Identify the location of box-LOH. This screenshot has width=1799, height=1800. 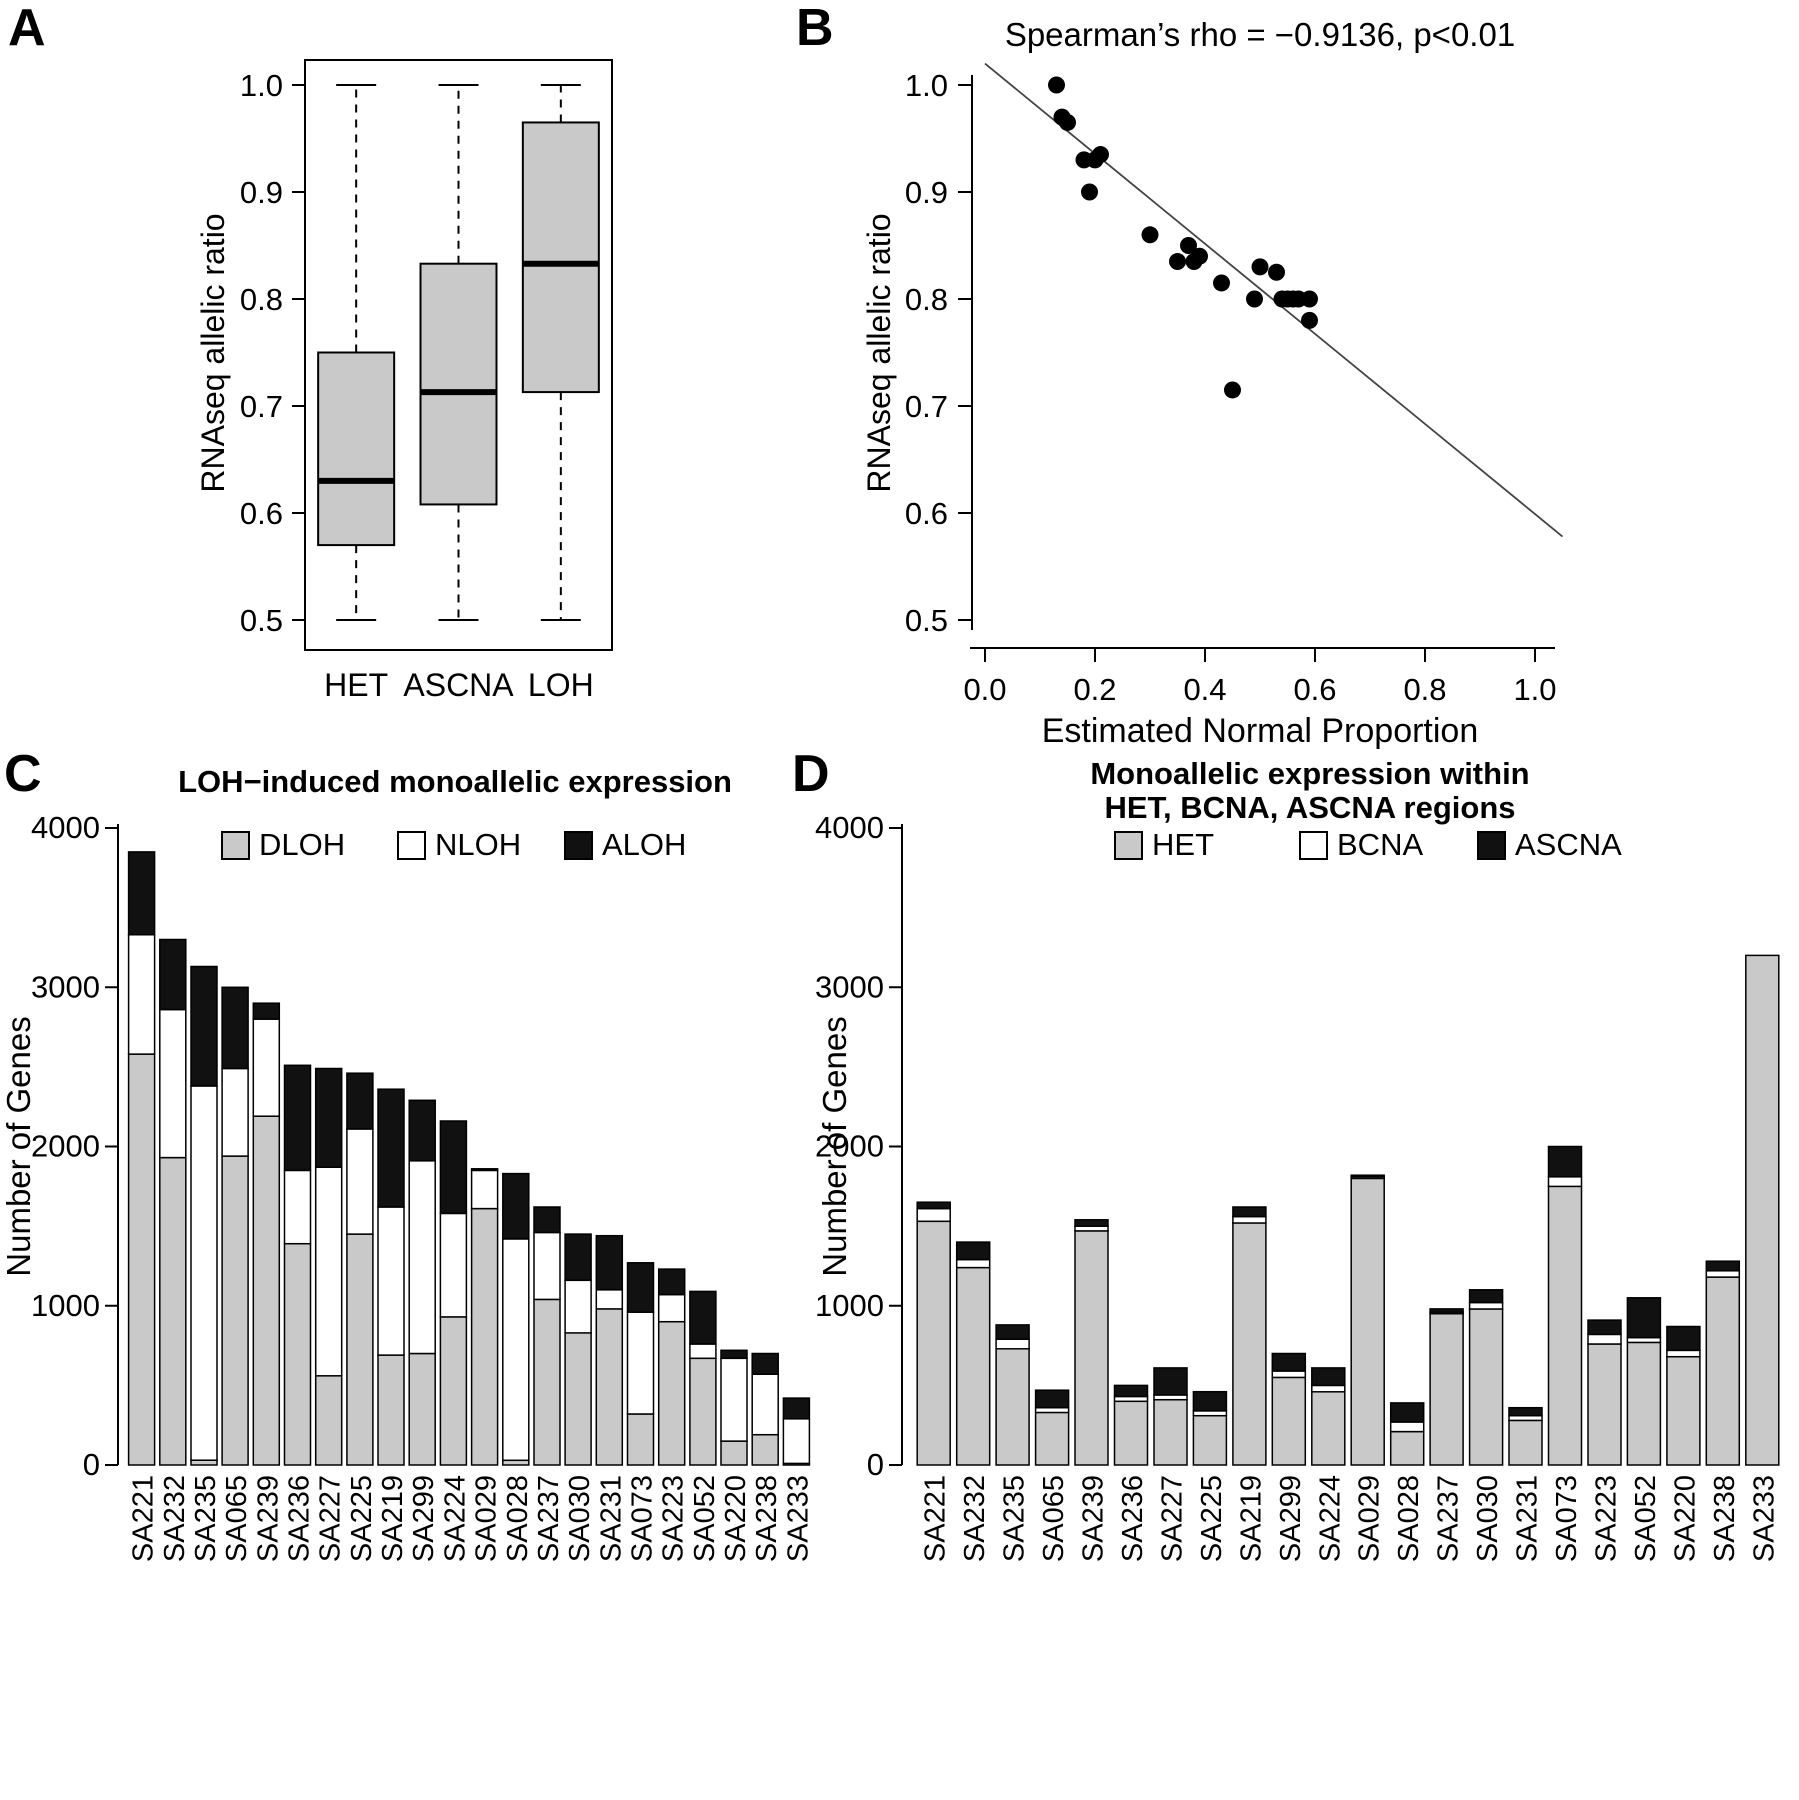
(560, 257).